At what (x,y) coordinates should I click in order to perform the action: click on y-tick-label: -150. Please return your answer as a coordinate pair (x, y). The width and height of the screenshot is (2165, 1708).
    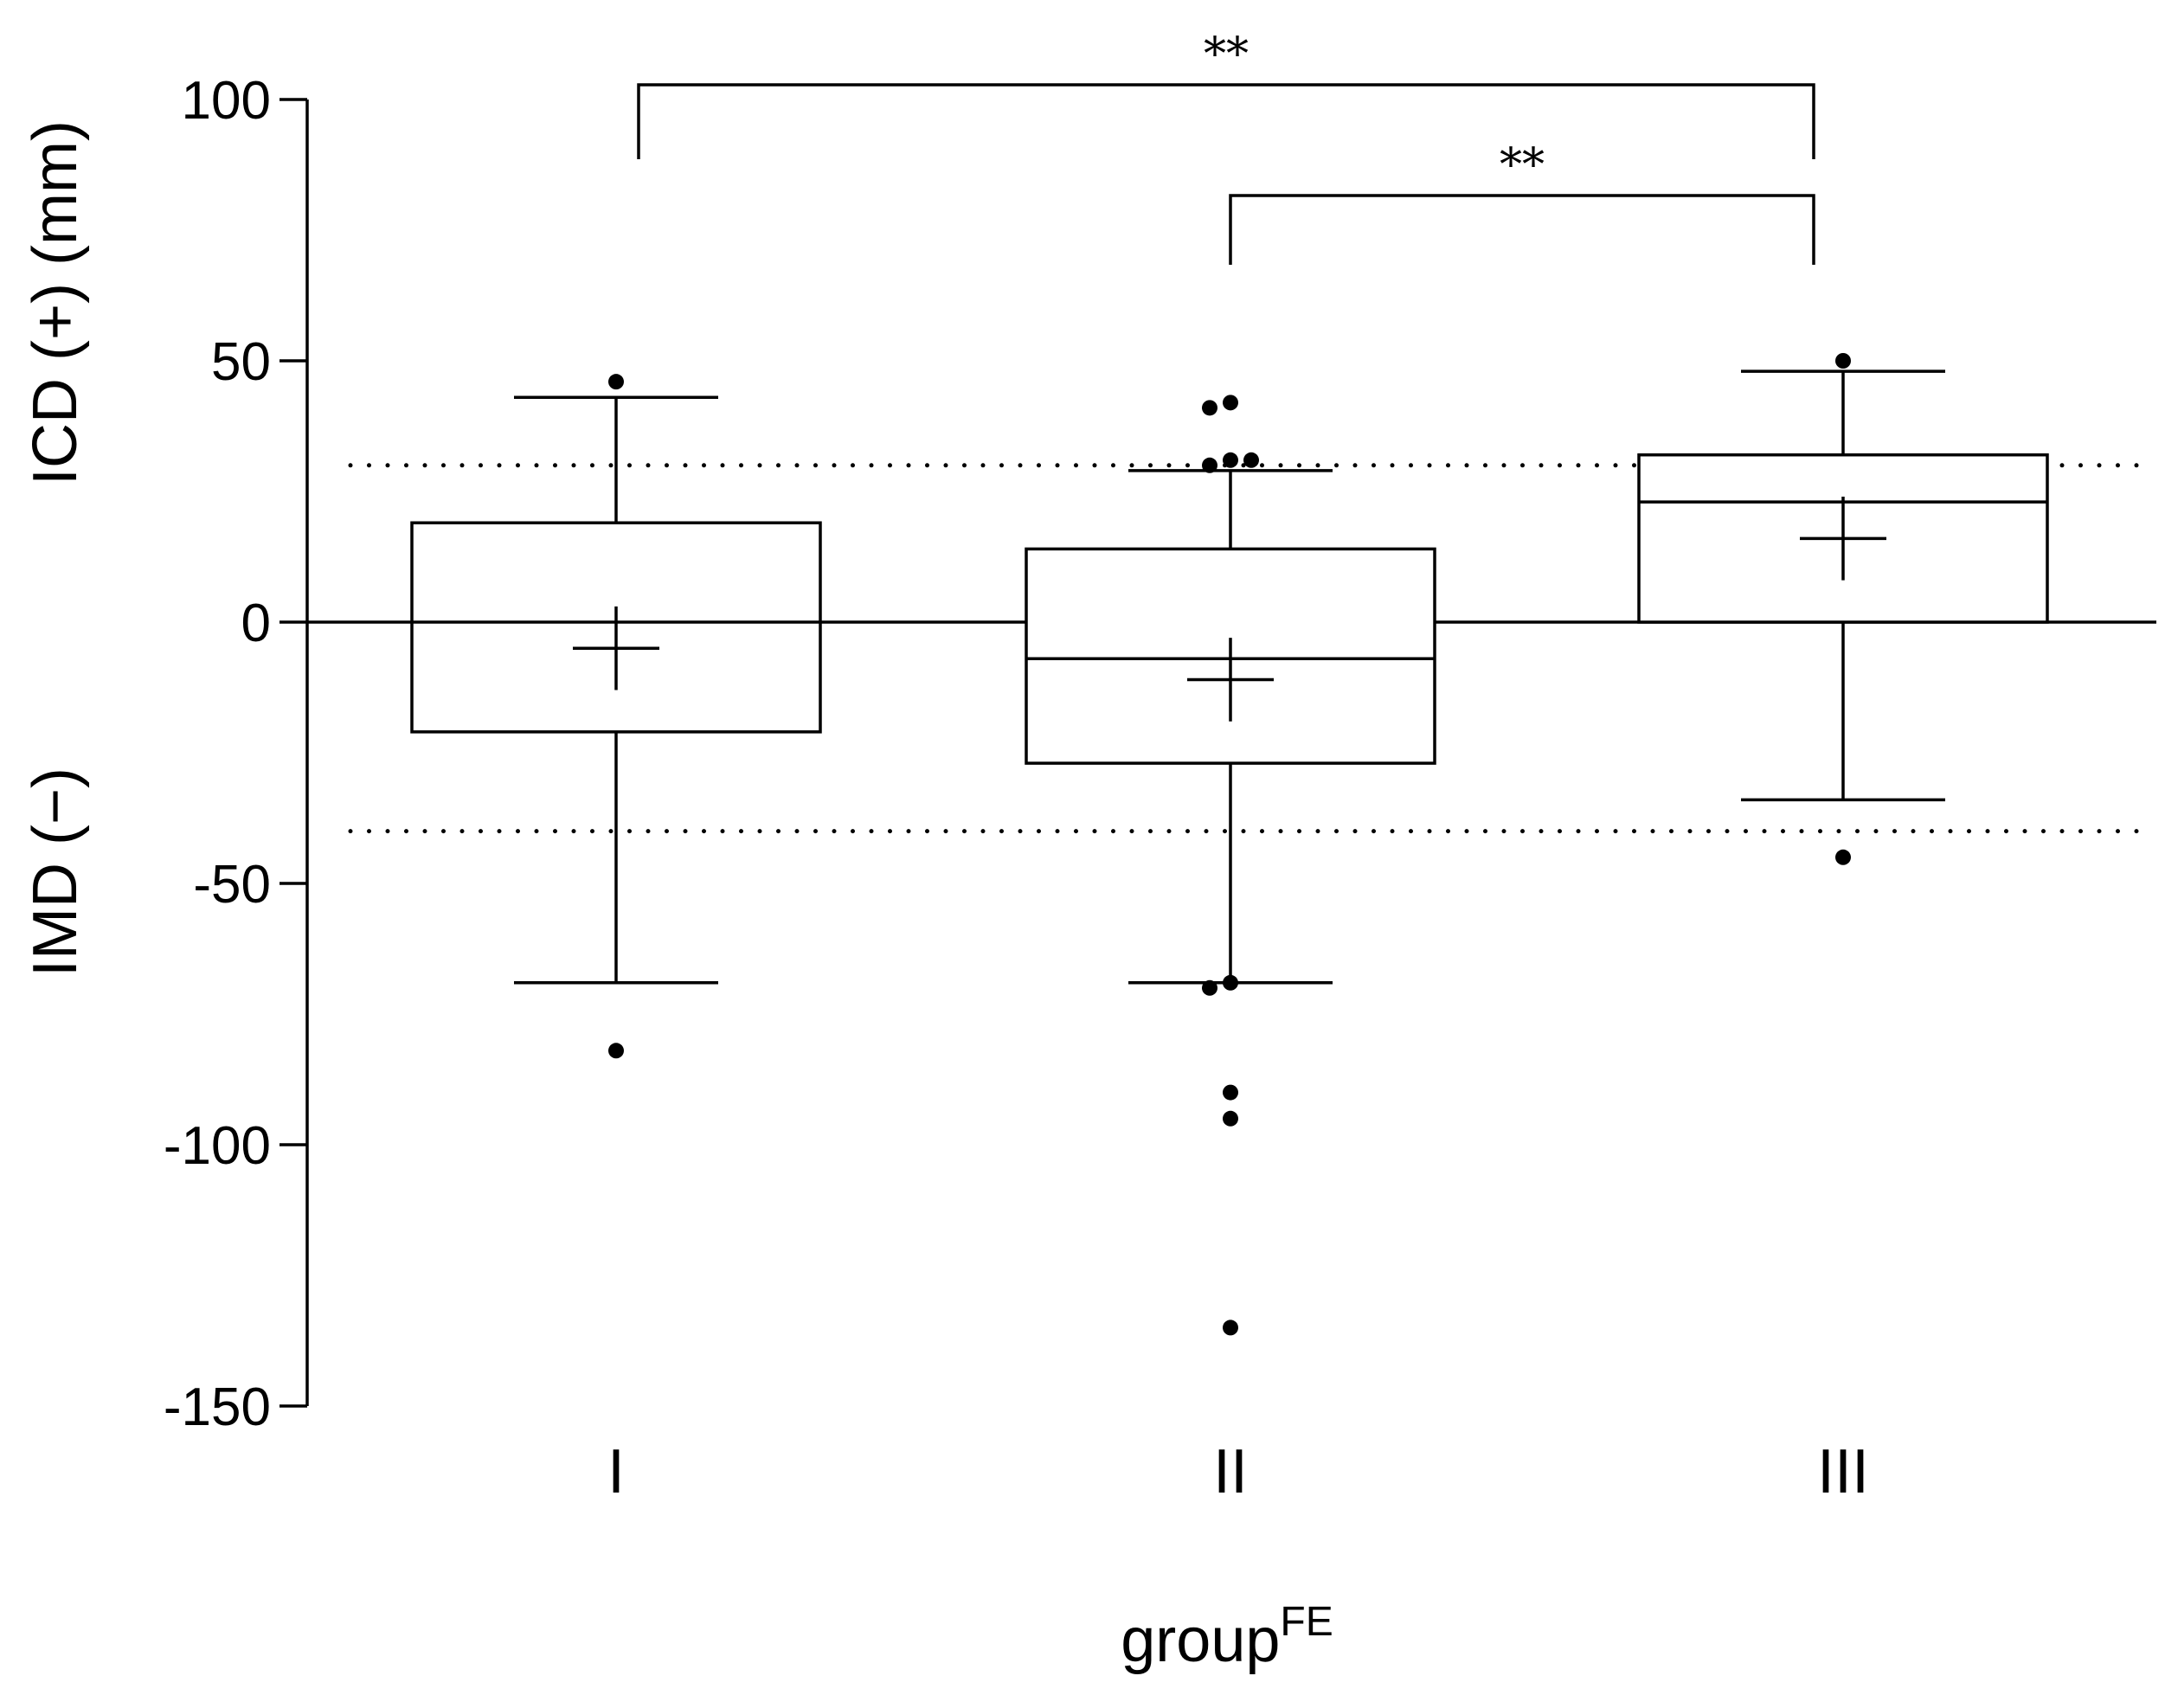
    Looking at the image, I should click on (217, 1407).